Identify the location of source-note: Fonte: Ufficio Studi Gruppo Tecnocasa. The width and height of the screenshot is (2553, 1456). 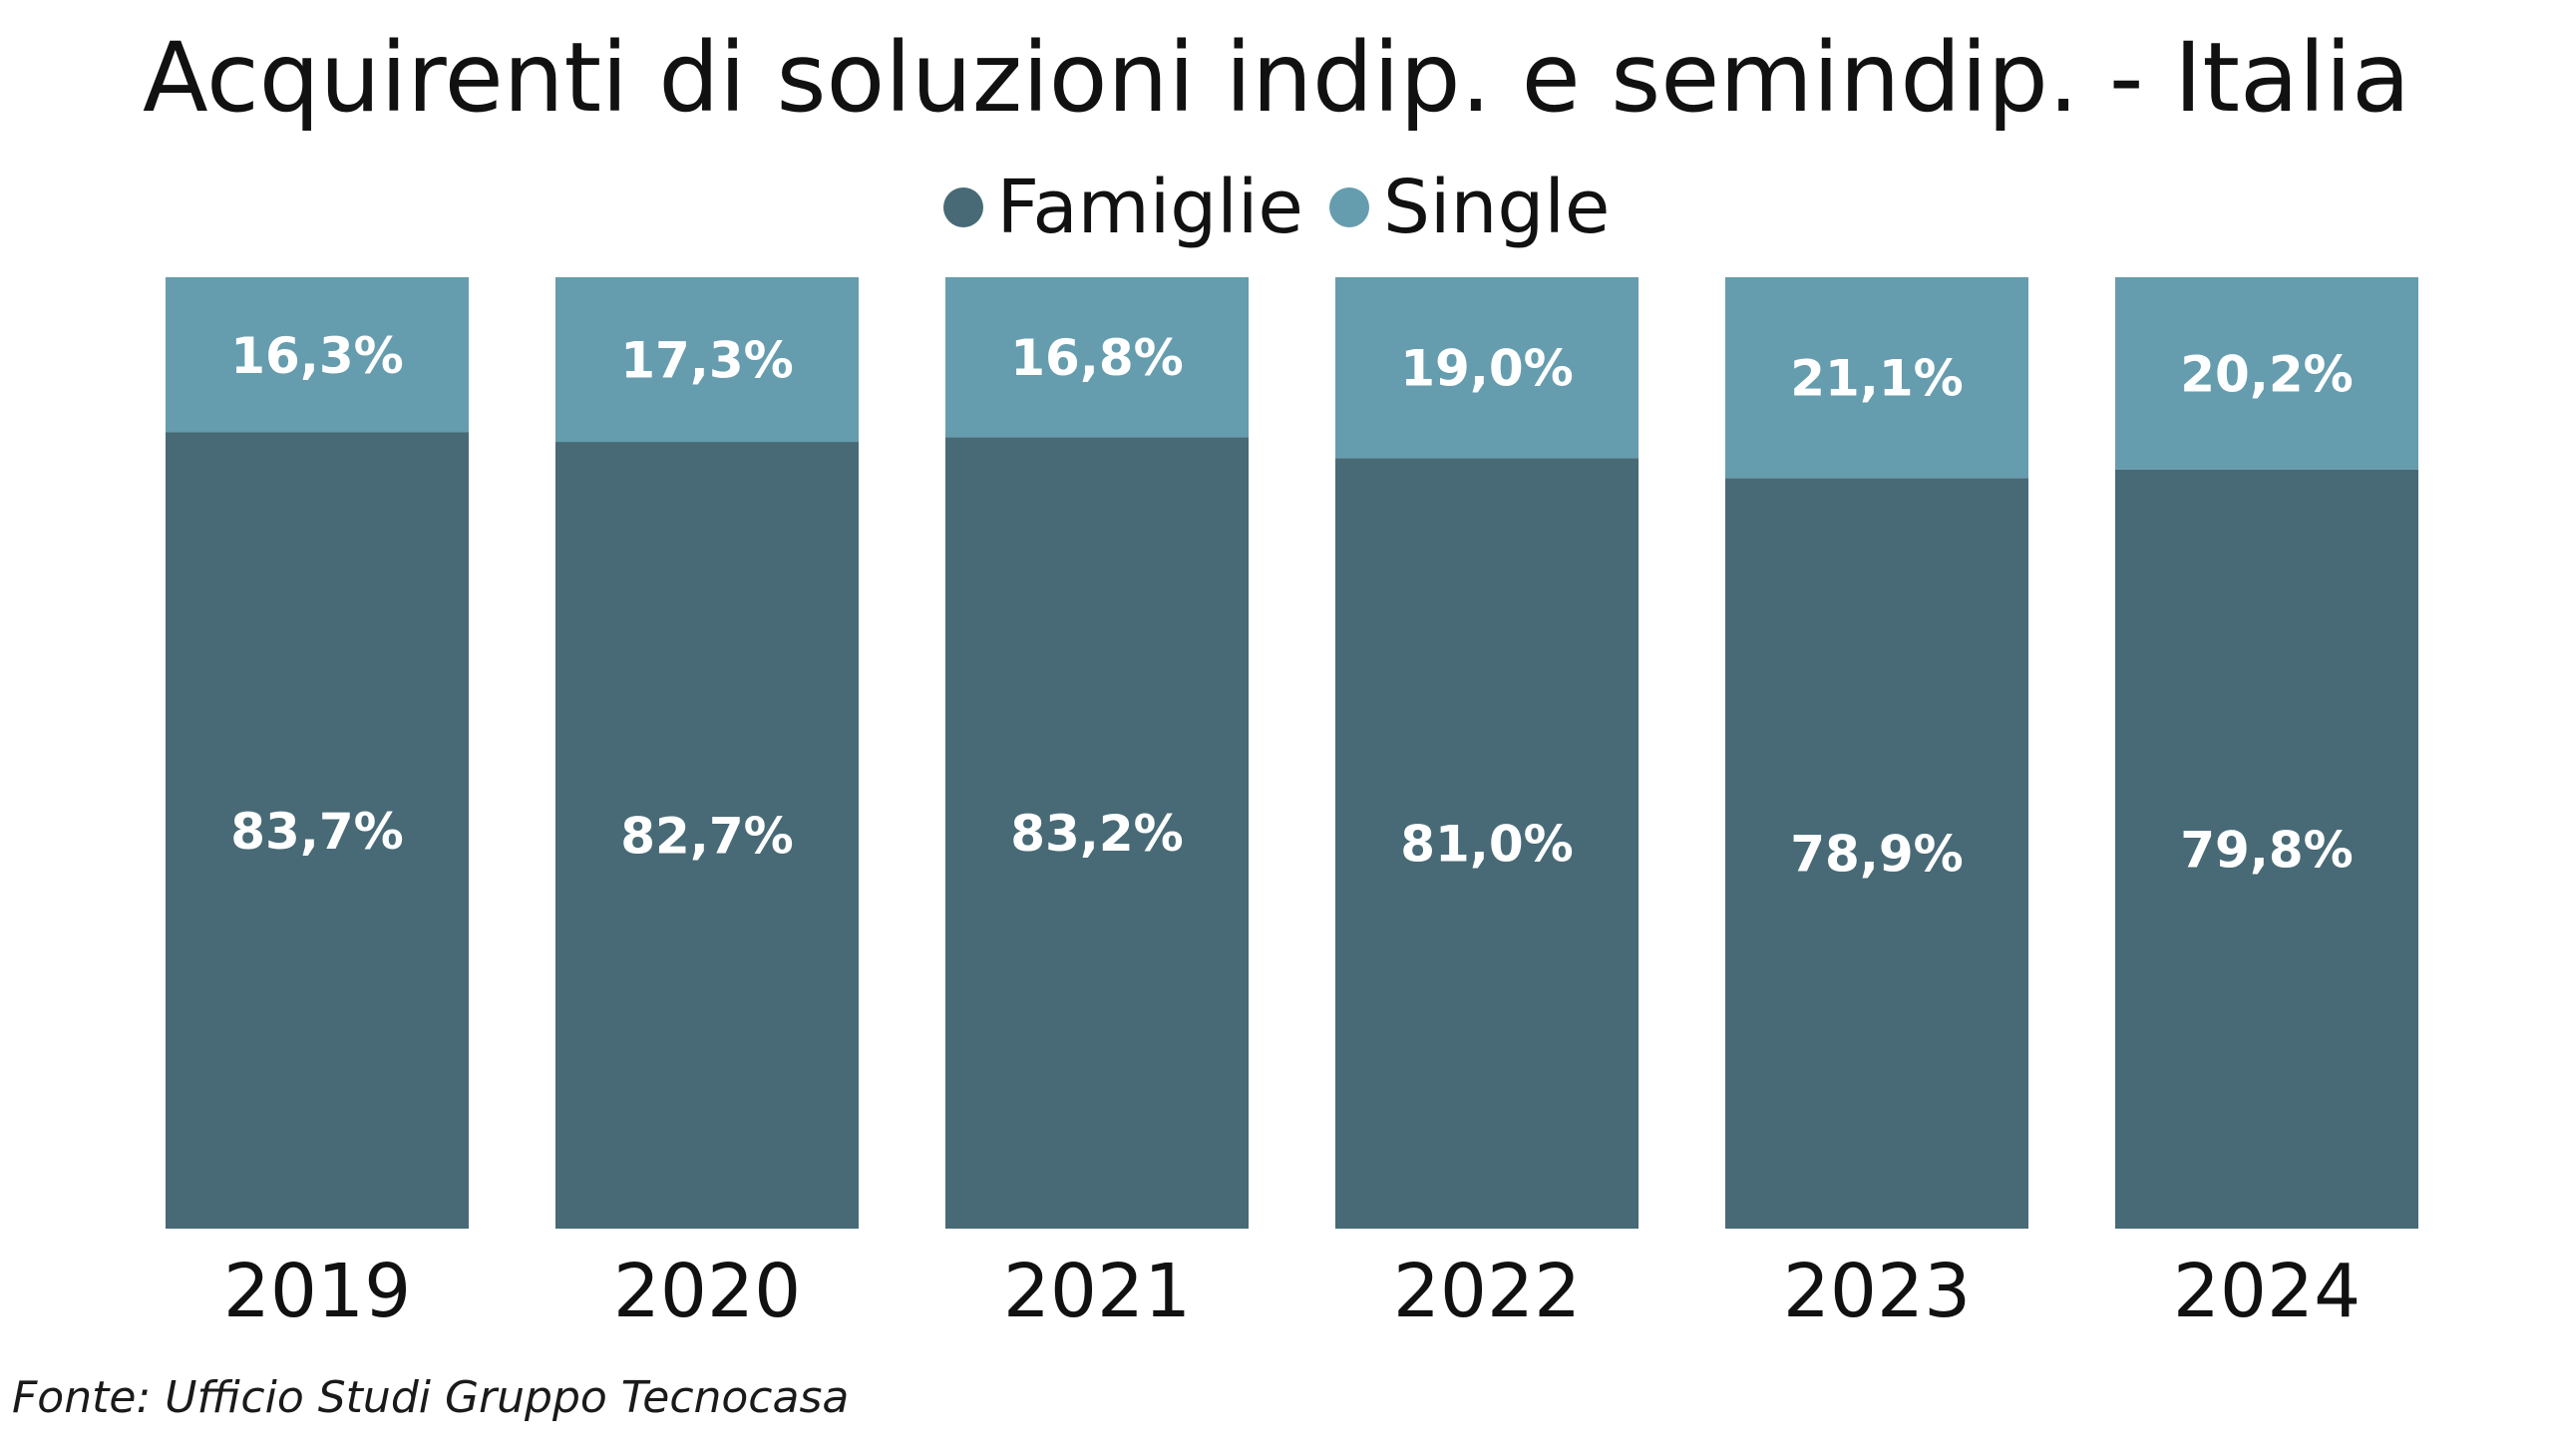
(431, 1397).